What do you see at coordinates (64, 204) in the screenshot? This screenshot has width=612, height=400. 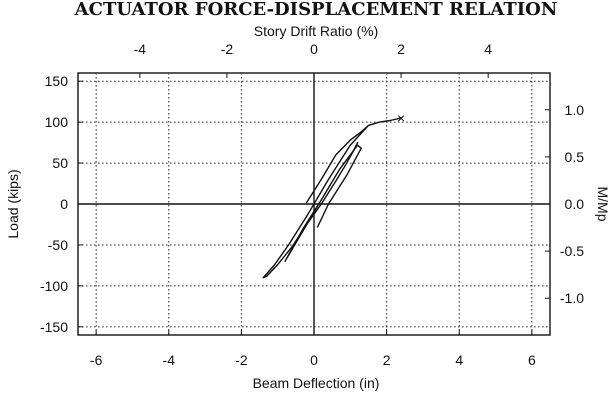 I see `y-tick-label: 0` at bounding box center [64, 204].